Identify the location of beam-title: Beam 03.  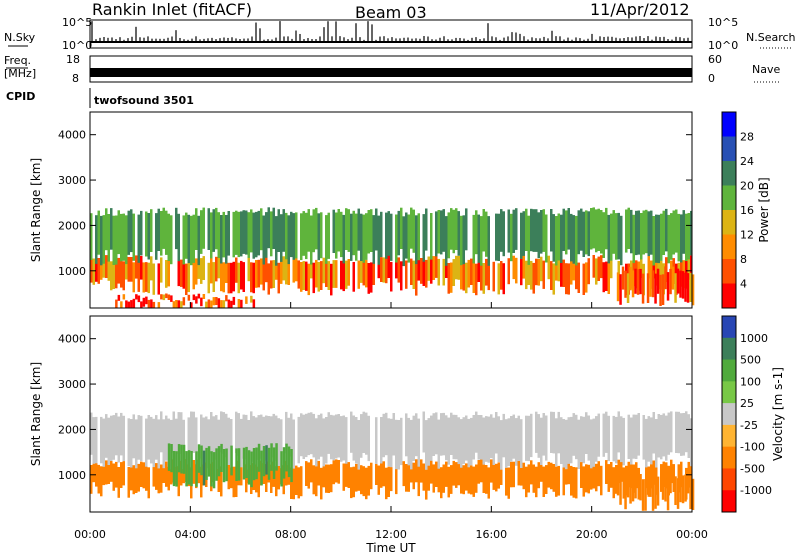
(391, 12).